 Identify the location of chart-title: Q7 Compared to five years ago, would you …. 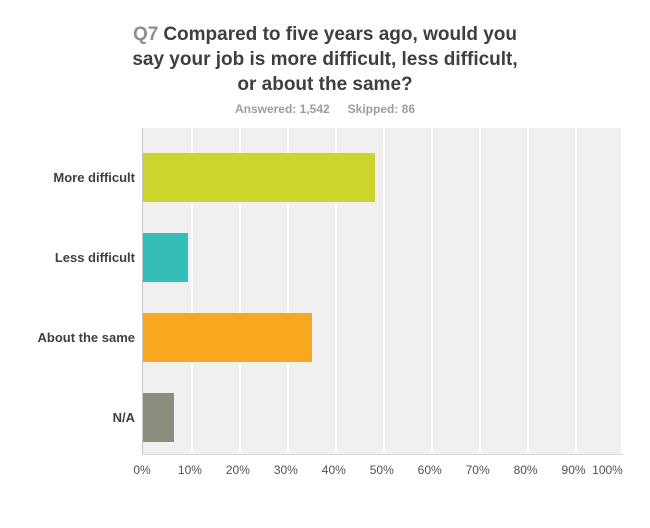
(325, 59).